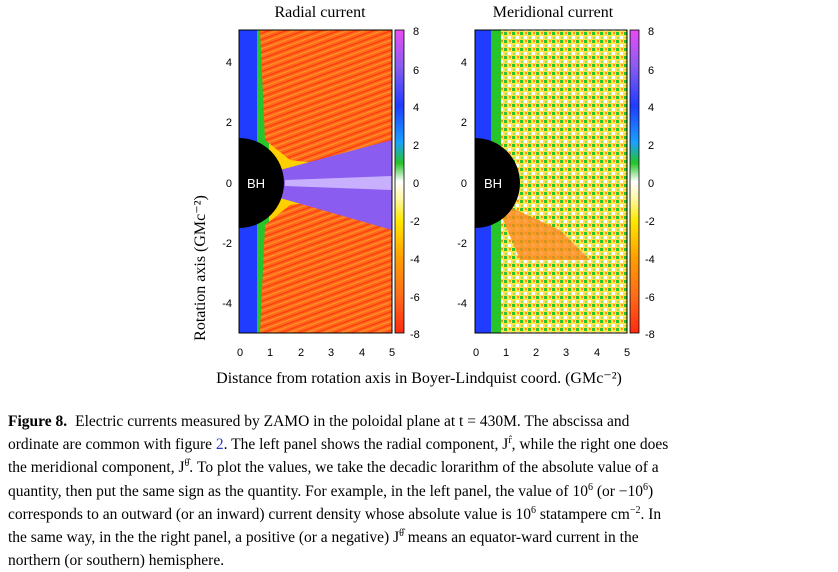 The height and width of the screenshot is (572, 838). Describe the element at coordinates (493, 183) in the screenshot. I see `right-bh-label: BH` at that location.